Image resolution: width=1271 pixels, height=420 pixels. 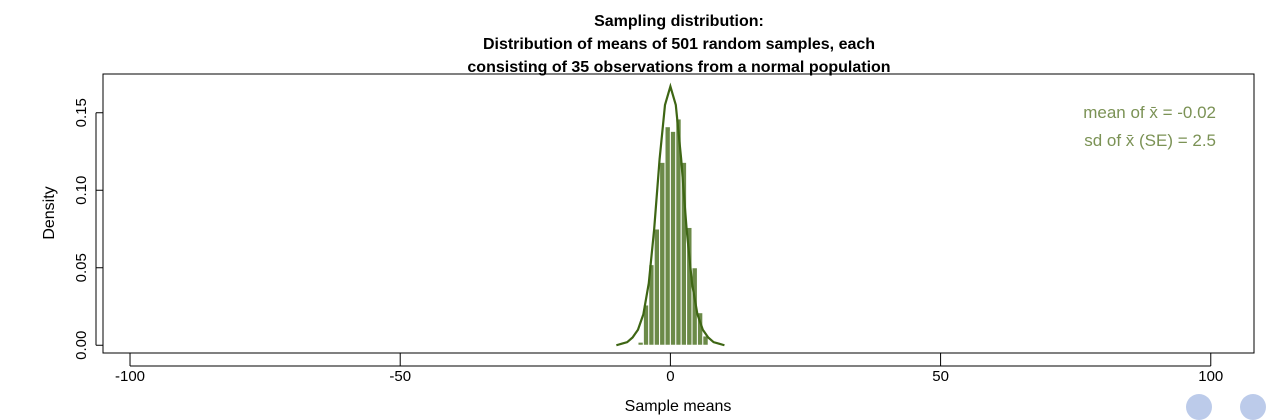 I want to click on x-tick-label: 100, so click(x=1210, y=376).